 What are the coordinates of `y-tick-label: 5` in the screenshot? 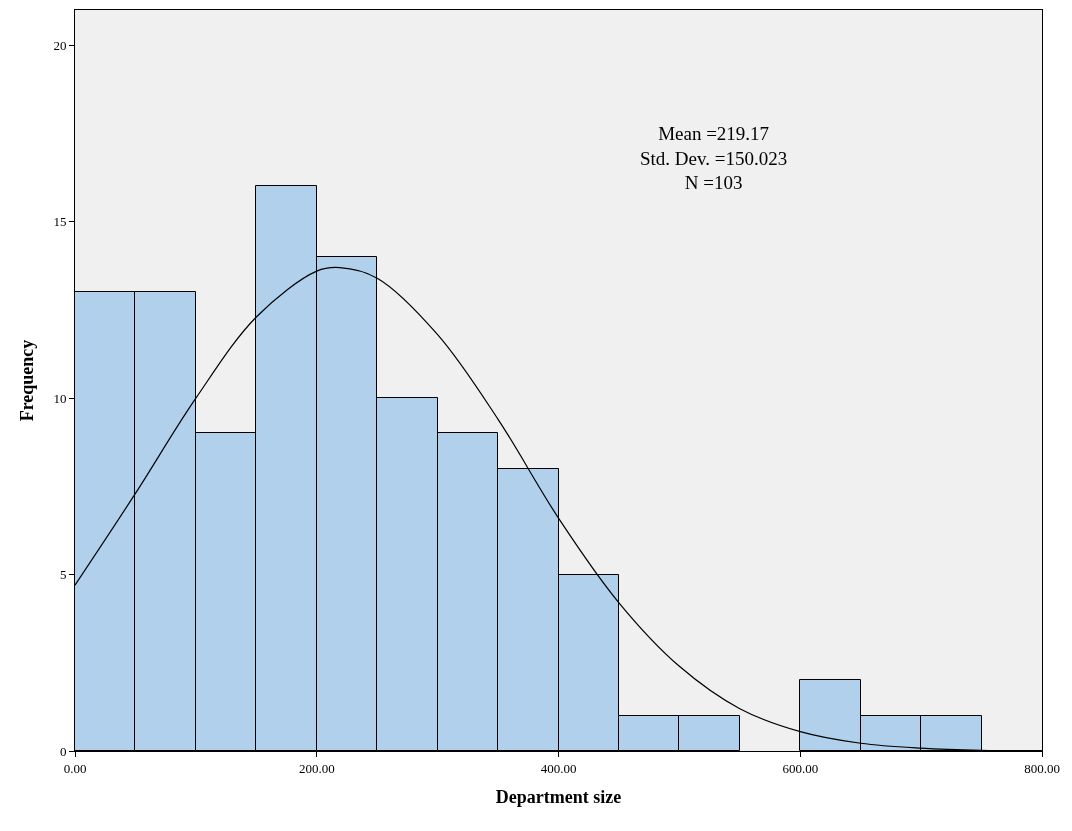 It's located at (63, 575).